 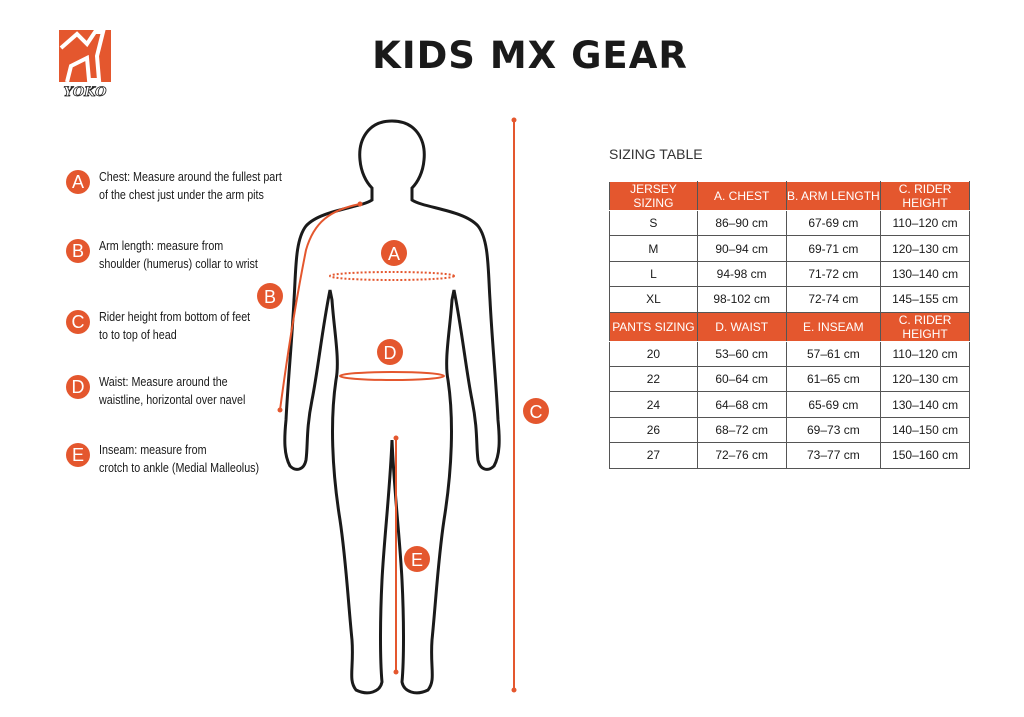 I want to click on table-cell: S, so click(x=653, y=223).